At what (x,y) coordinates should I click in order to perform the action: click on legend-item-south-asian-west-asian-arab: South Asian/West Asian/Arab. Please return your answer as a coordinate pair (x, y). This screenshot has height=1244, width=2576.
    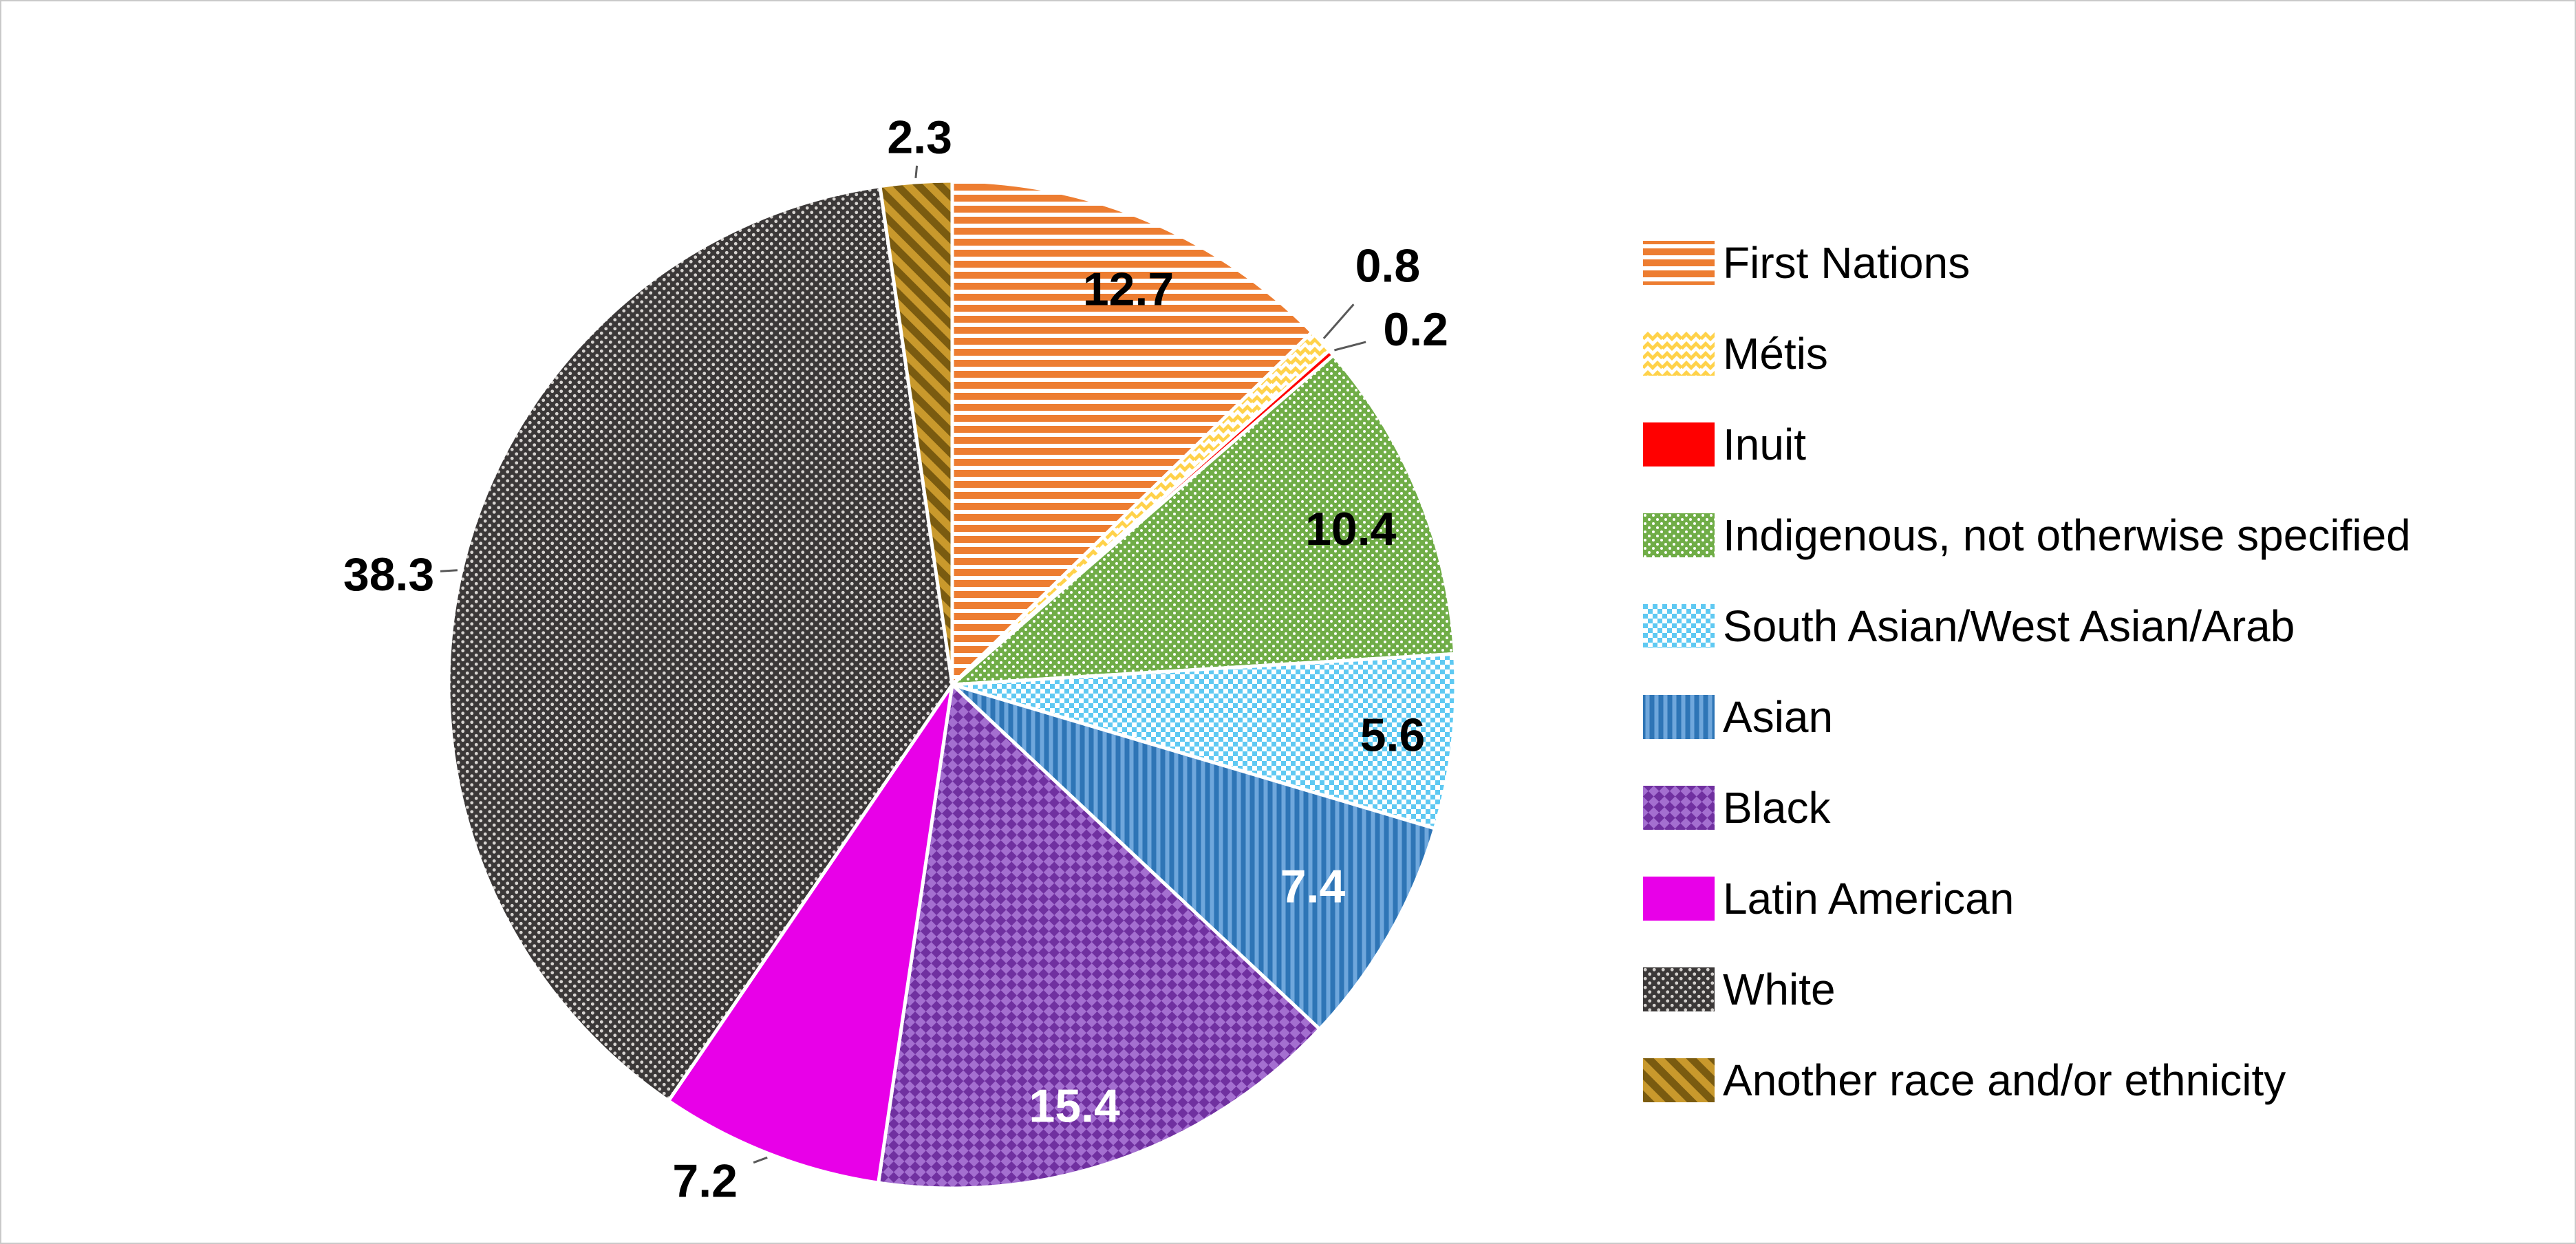
    Looking at the image, I should click on (2027, 626).